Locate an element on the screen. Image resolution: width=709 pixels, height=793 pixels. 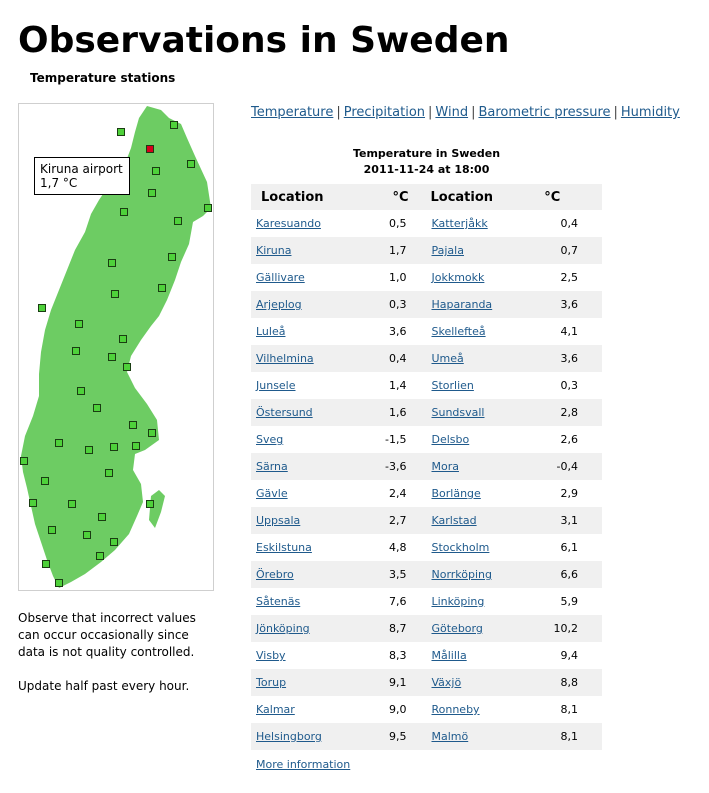
temperature-value: 1,7 is located at coordinates (397, 250).